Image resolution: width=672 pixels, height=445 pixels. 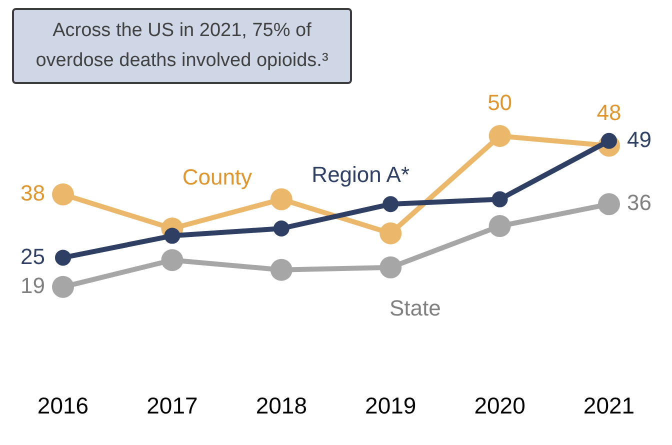 What do you see at coordinates (217, 177) in the screenshot?
I see `series-label: County` at bounding box center [217, 177].